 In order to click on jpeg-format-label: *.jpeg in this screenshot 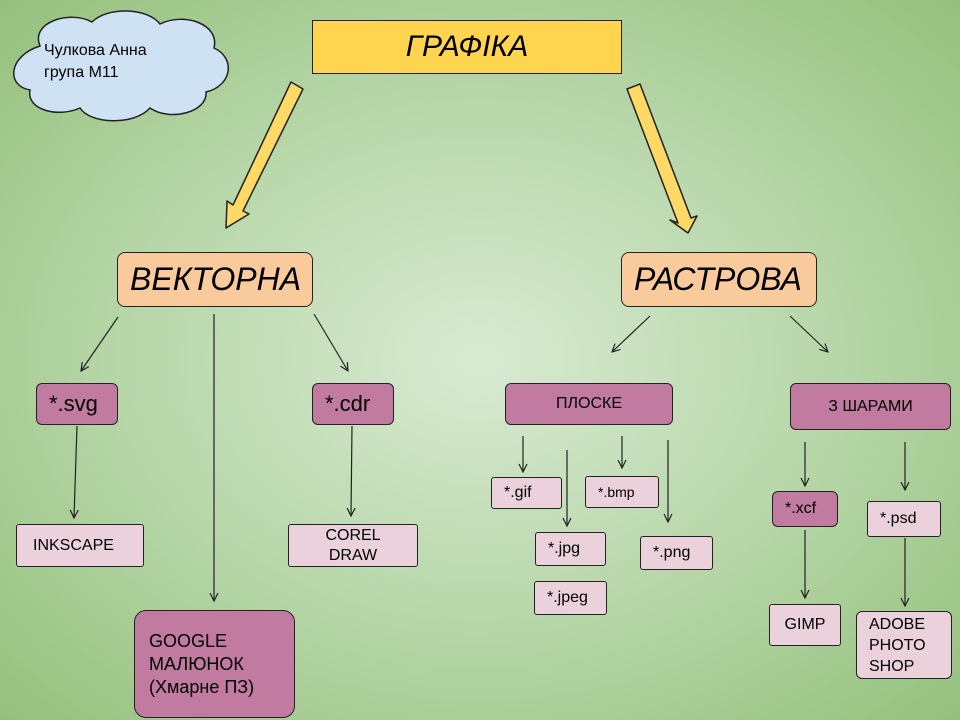, I will do `click(567, 597)`.